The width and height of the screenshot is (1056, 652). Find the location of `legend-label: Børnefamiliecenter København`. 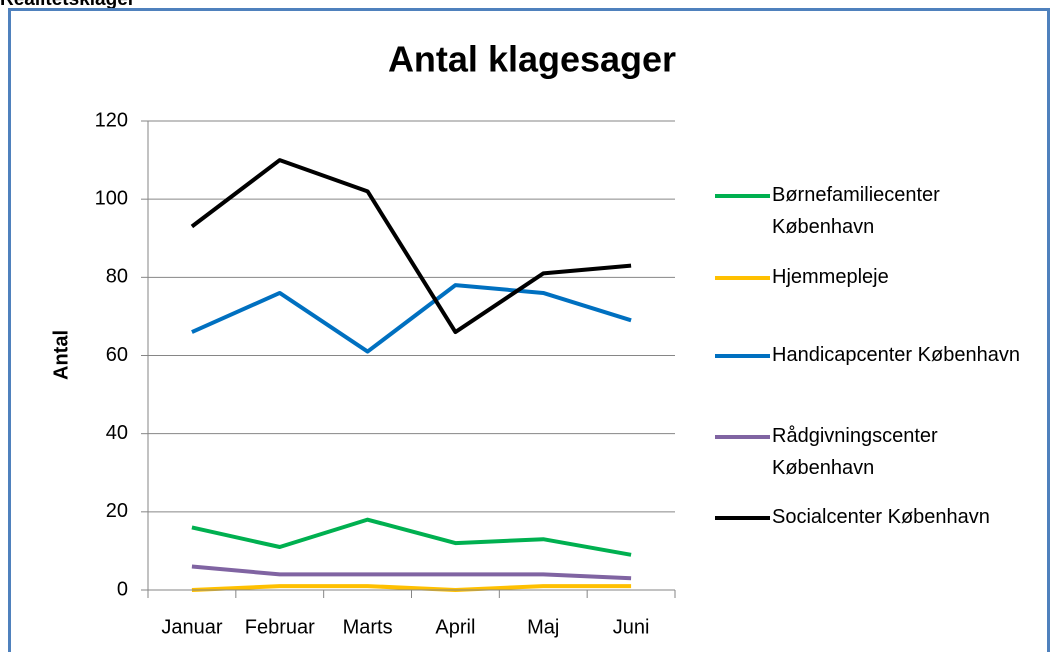

legend-label: Børnefamiliecenter København is located at coordinates (856, 211).